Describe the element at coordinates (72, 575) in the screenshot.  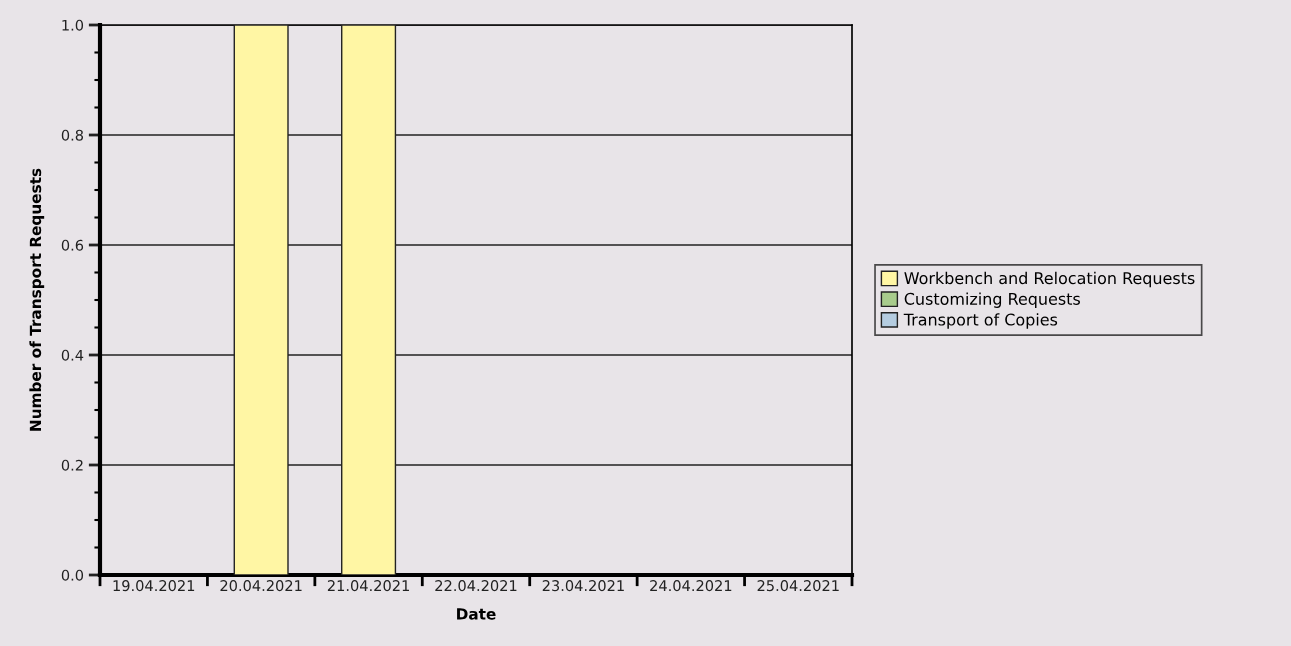
I see `y-tick-label: 0.0` at that location.